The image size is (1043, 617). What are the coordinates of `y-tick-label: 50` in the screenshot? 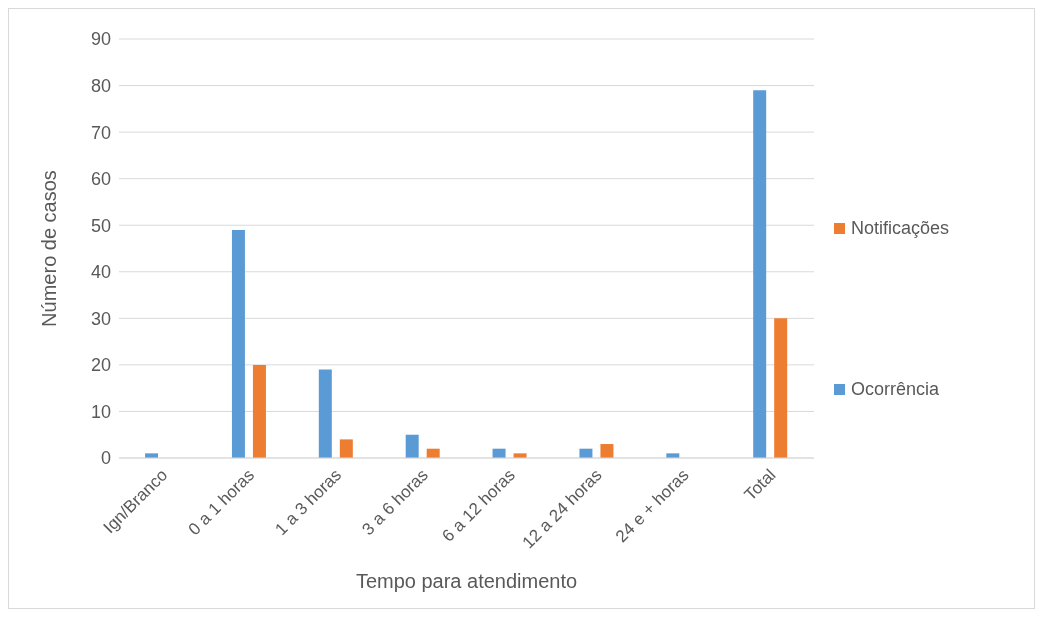 It's located at (100, 225).